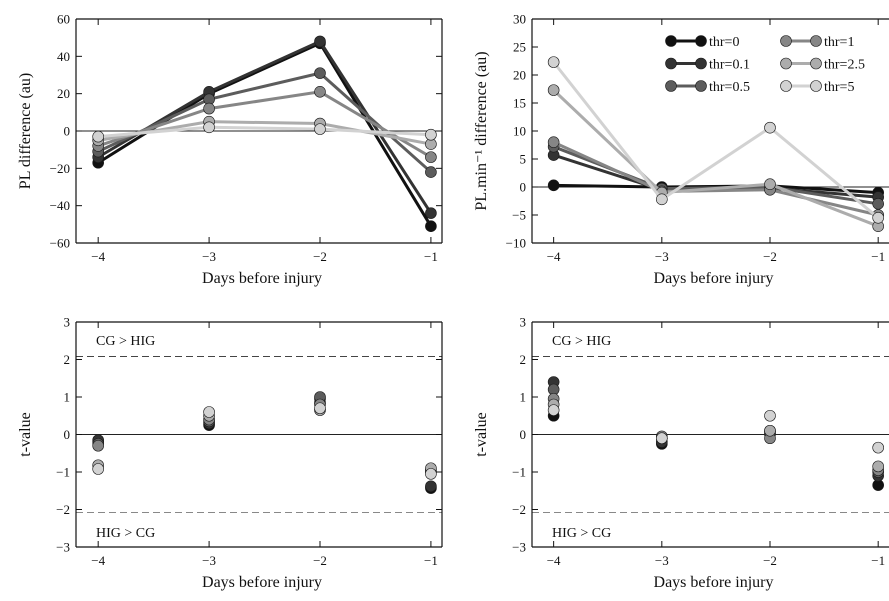 The width and height of the screenshot is (889, 601). What do you see at coordinates (60, 243) in the screenshot?
I see `y-tick-label: −60` at bounding box center [60, 243].